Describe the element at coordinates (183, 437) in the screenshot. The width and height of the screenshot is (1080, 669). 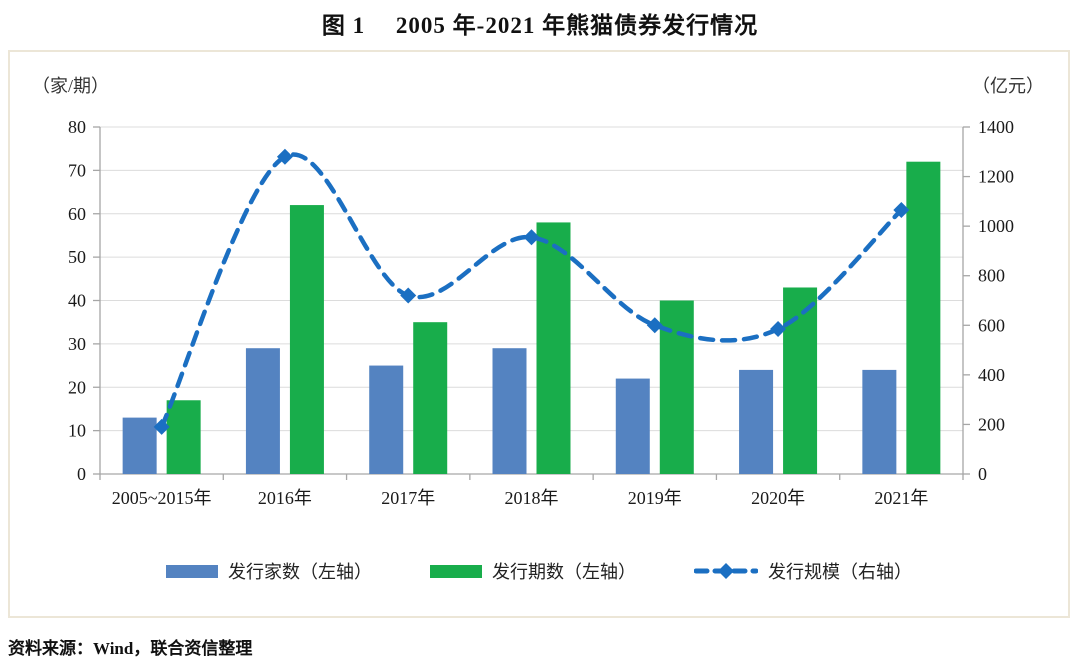
I see `bar-issue-count-2005~2015年` at that location.